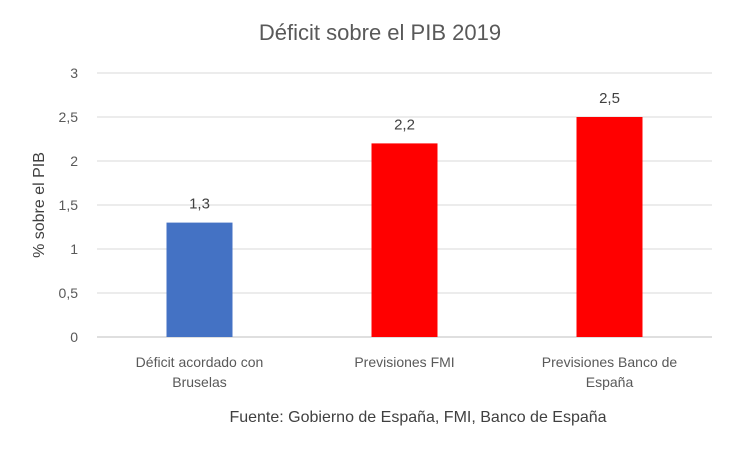 This screenshot has height=454, width=752. Describe the element at coordinates (200, 372) in the screenshot. I see `x-tick-label: Déficit acordado con Bruselas` at that location.